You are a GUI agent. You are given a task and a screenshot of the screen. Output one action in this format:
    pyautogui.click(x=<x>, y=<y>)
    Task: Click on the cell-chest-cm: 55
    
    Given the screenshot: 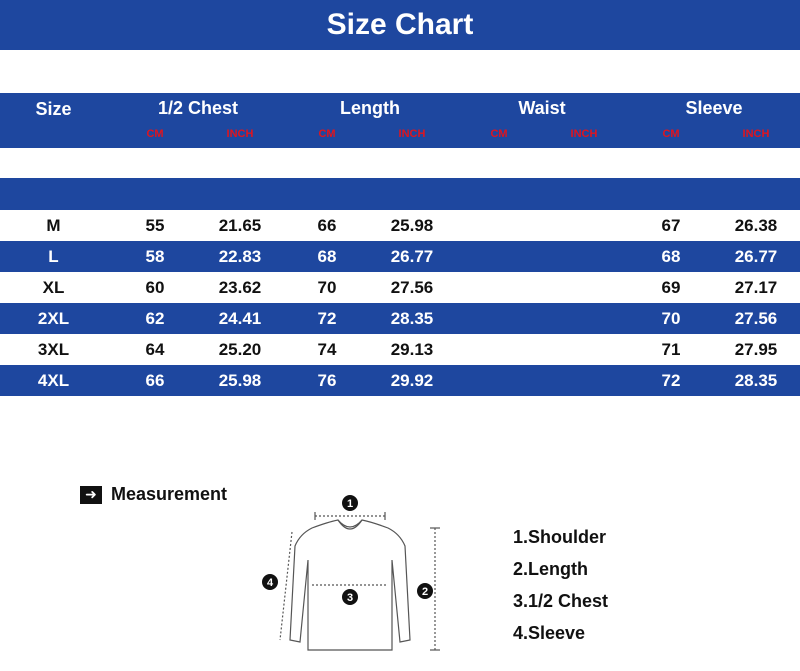 What is the action you would take?
    pyautogui.click(x=155, y=225)
    